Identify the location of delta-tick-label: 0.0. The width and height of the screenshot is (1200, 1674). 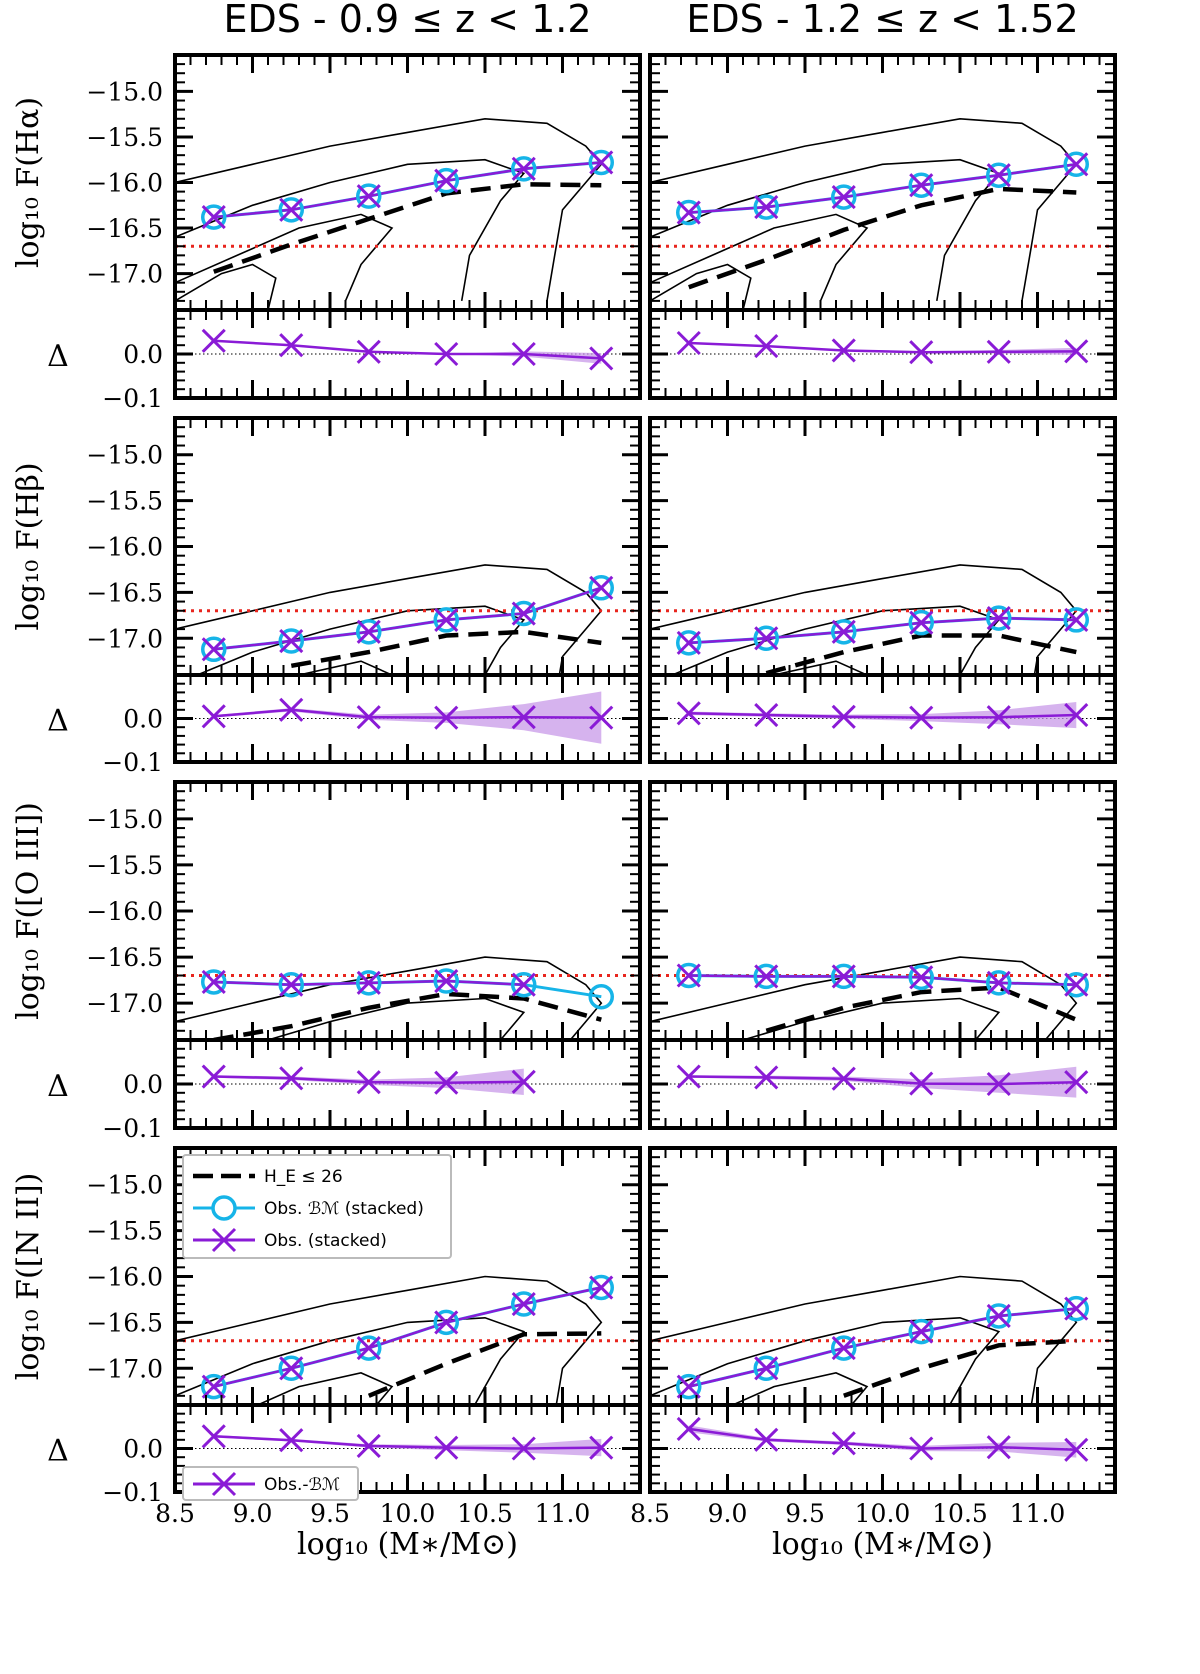
(143, 719).